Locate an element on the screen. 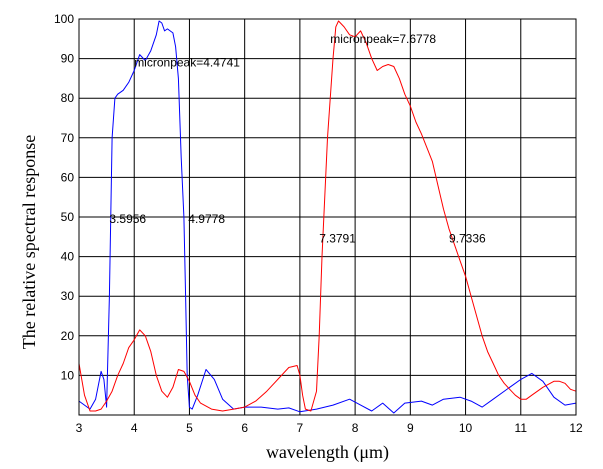 The width and height of the screenshot is (603, 469). x-tick-label: 7 is located at coordinates (300, 428).